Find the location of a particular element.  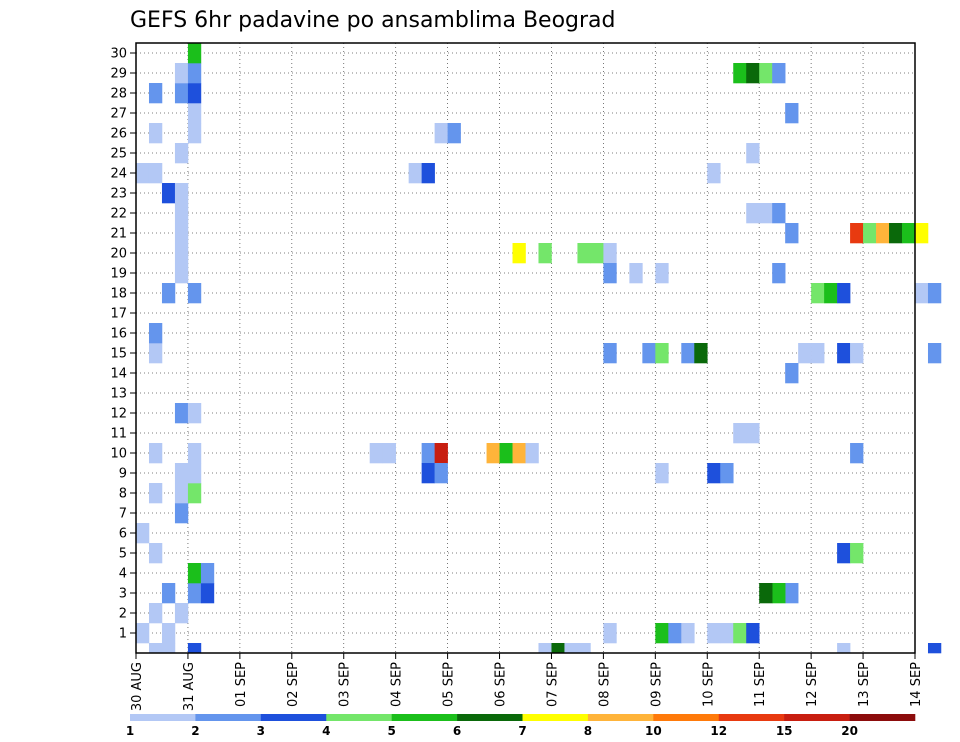

y-tick-label: 20 is located at coordinates (118, 254).